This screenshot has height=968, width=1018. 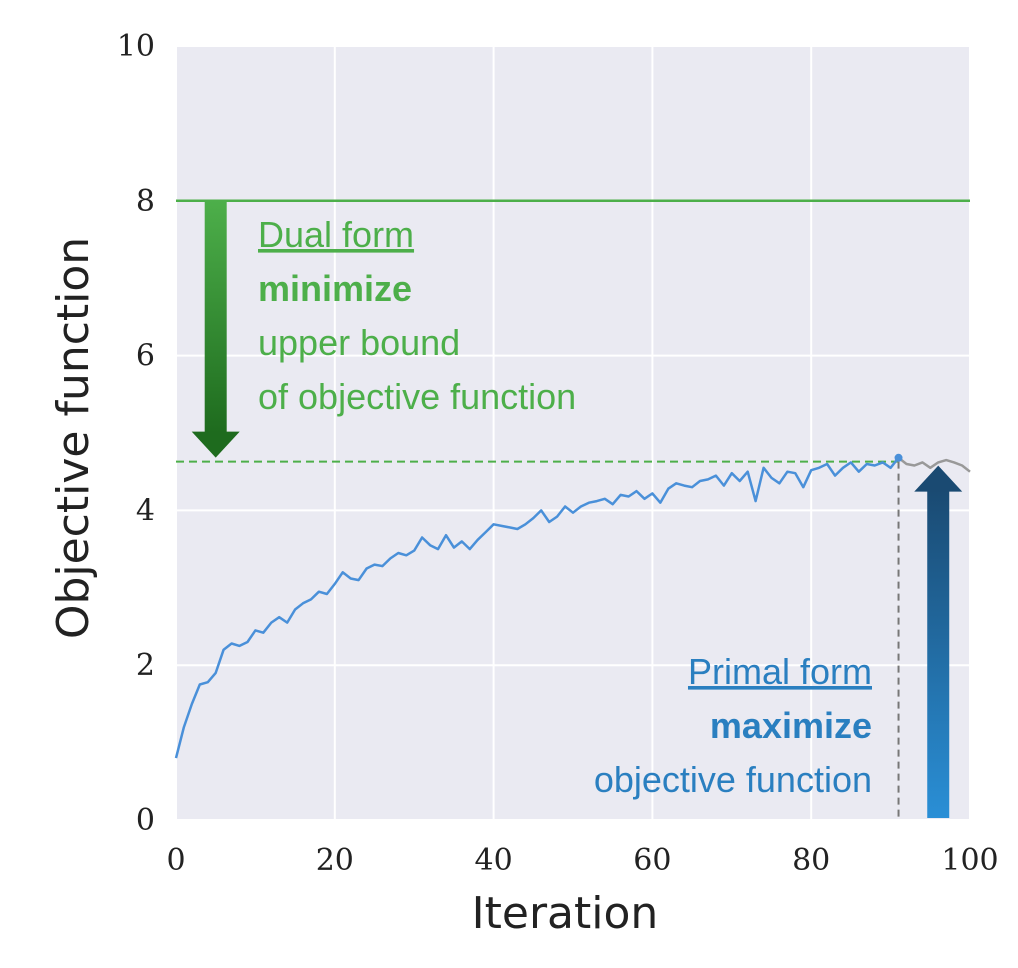 What do you see at coordinates (215, 444) in the screenshot?
I see `dual-arrow-head` at bounding box center [215, 444].